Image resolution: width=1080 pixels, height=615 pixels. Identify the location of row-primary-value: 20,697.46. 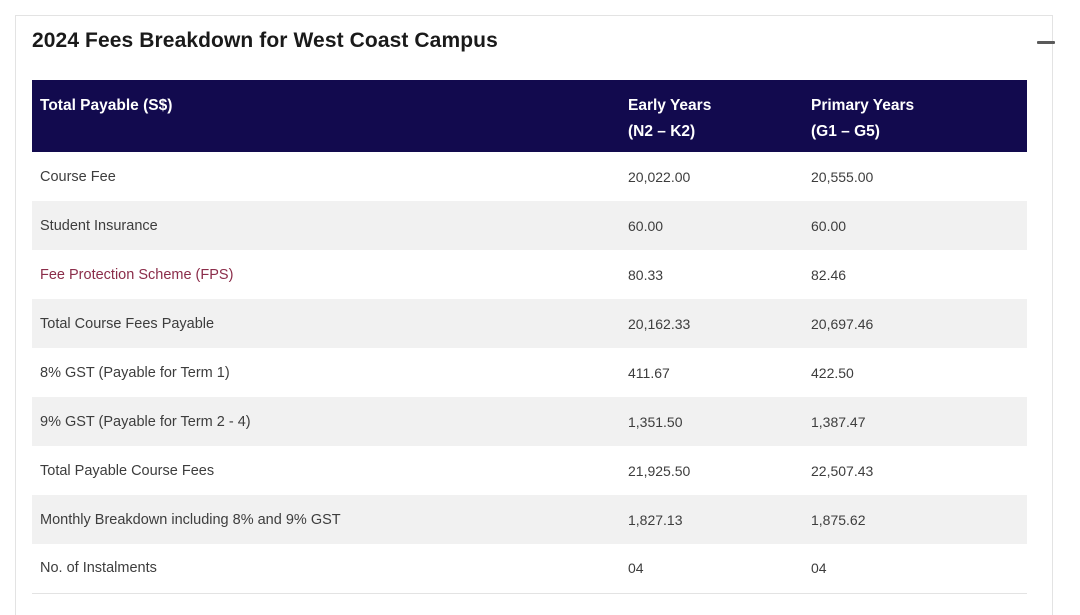
(842, 323).